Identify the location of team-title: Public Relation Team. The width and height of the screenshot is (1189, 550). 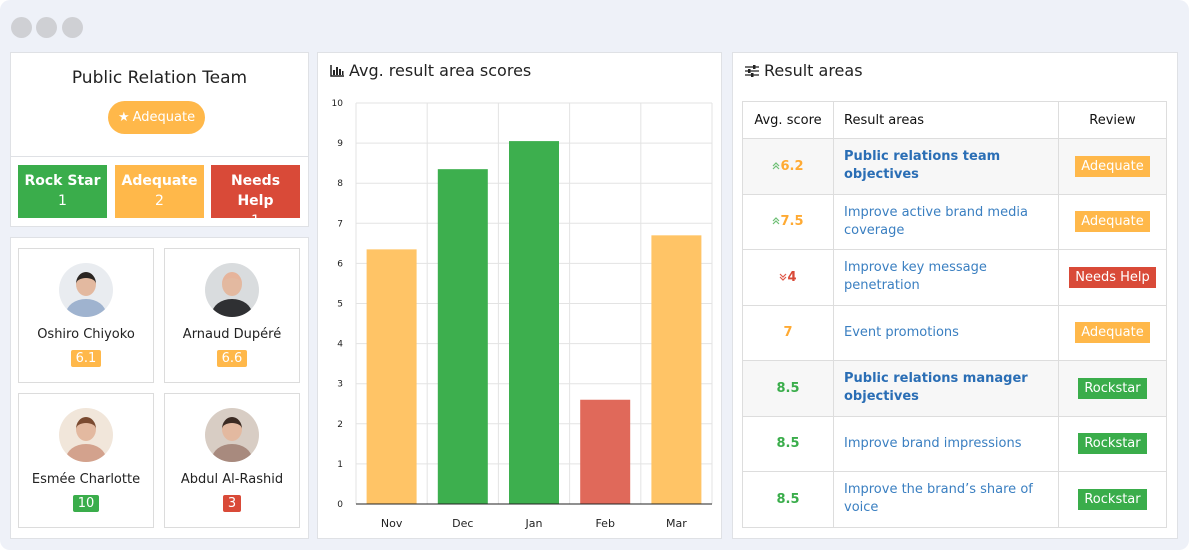
(159, 78).